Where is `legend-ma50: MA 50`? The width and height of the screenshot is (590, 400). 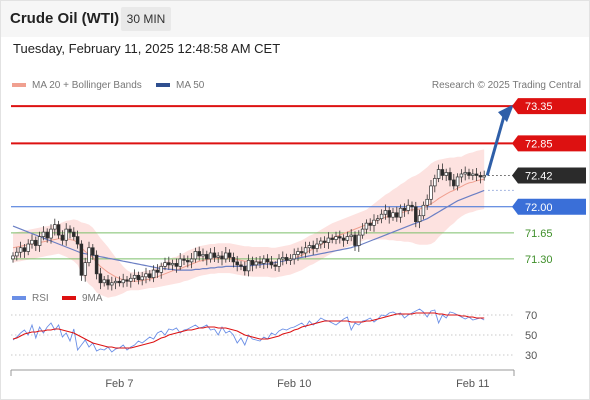 legend-ma50: MA 50 is located at coordinates (180, 85).